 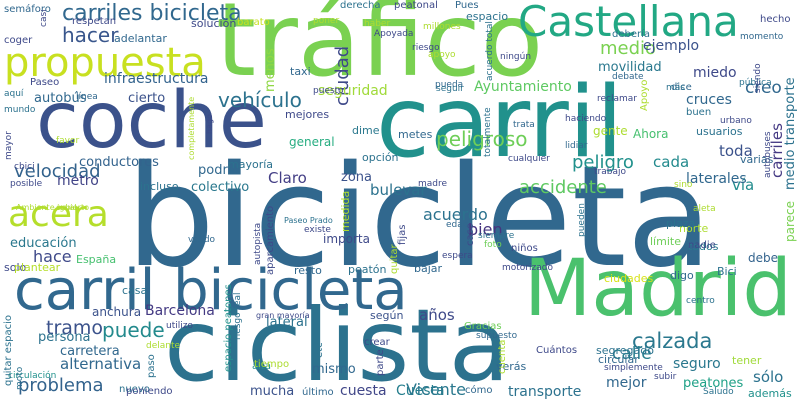 What do you see at coordinates (516, 57) in the screenshot?
I see `word: ningún` at bounding box center [516, 57].